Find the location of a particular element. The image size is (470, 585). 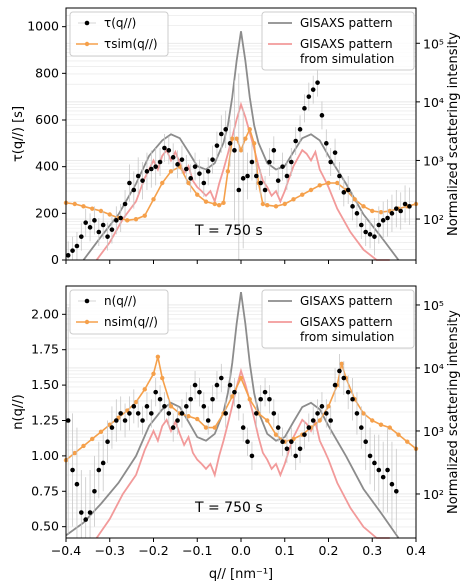

x-axis-label: q// [nm⁻¹] is located at coordinates (241, 574).